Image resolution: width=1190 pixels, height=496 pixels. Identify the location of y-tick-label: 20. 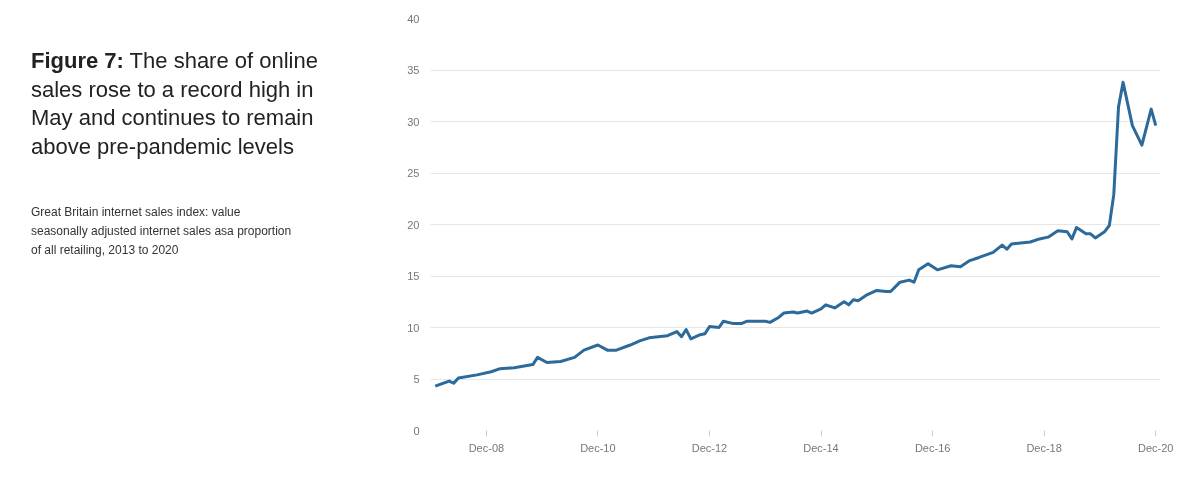
(413, 224).